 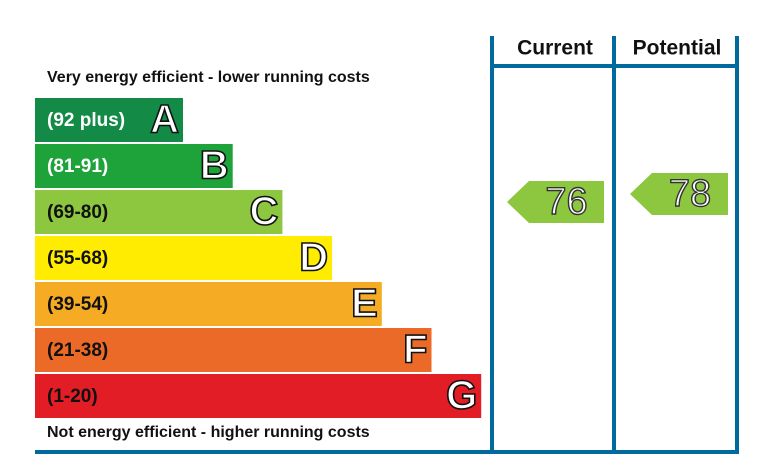 What do you see at coordinates (555, 48) in the screenshot?
I see `column-header: Current` at bounding box center [555, 48].